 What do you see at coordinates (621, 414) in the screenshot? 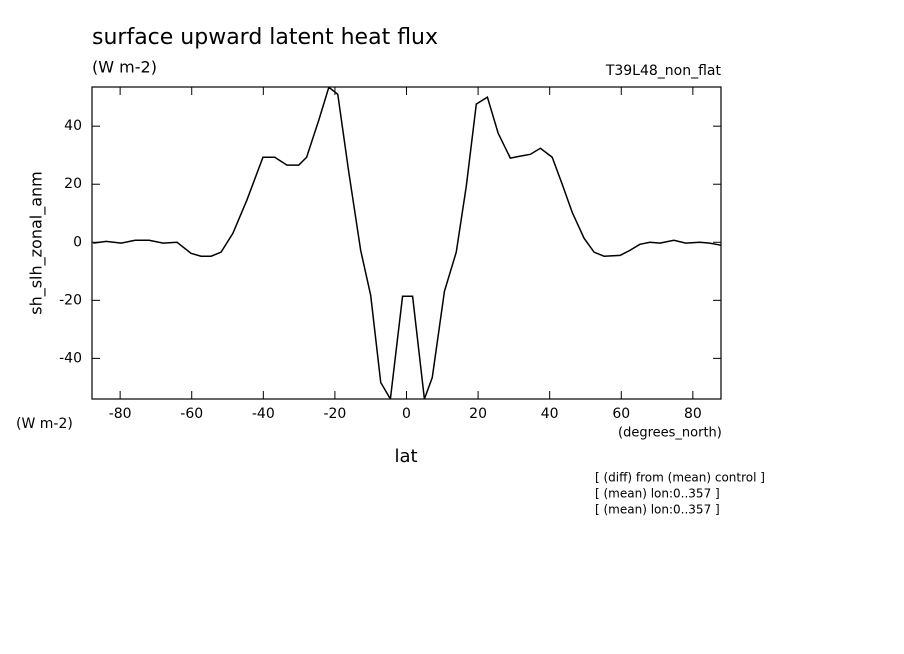
I see `x-tick-label: 60` at bounding box center [621, 414].